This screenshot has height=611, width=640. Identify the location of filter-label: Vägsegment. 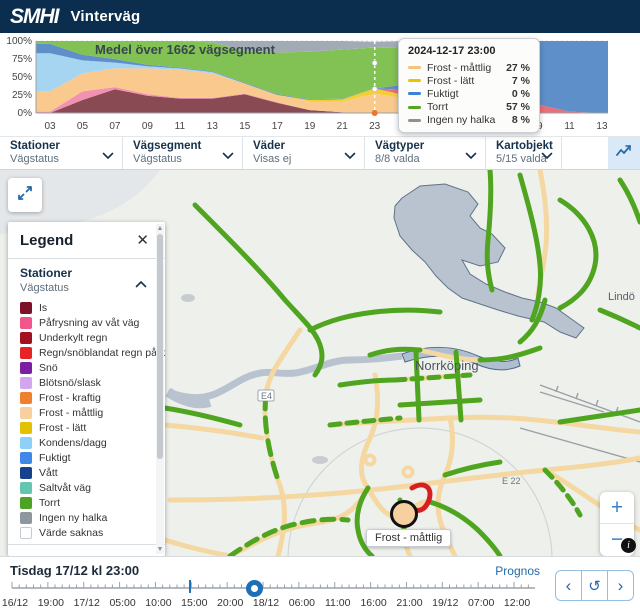
(167, 146).